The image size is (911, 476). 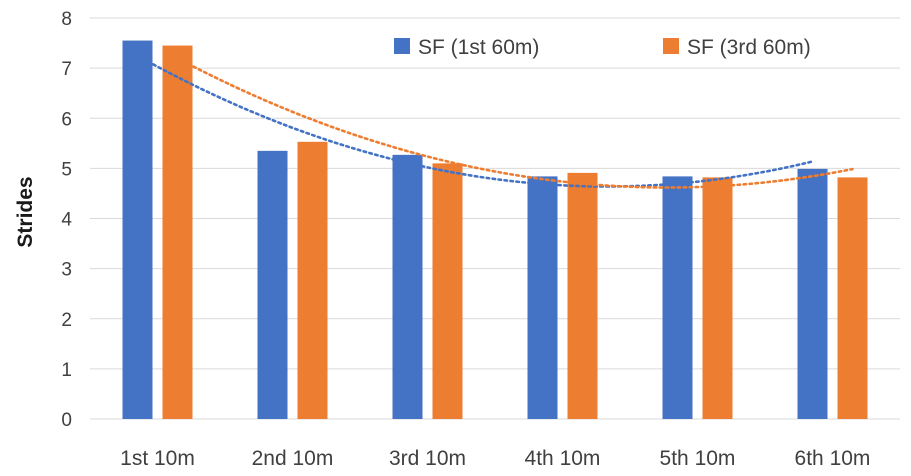 I want to click on legend: SF (1st 60m) SF (3rd 60m), so click(x=602, y=47).